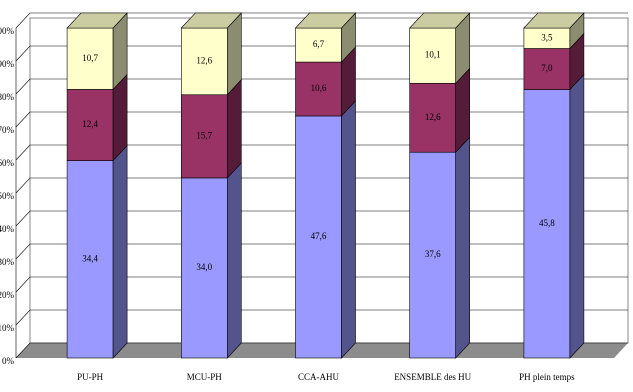 The image size is (633, 392). What do you see at coordinates (7, 295) in the screenshot?
I see `y-tick-label: 20%` at bounding box center [7, 295].